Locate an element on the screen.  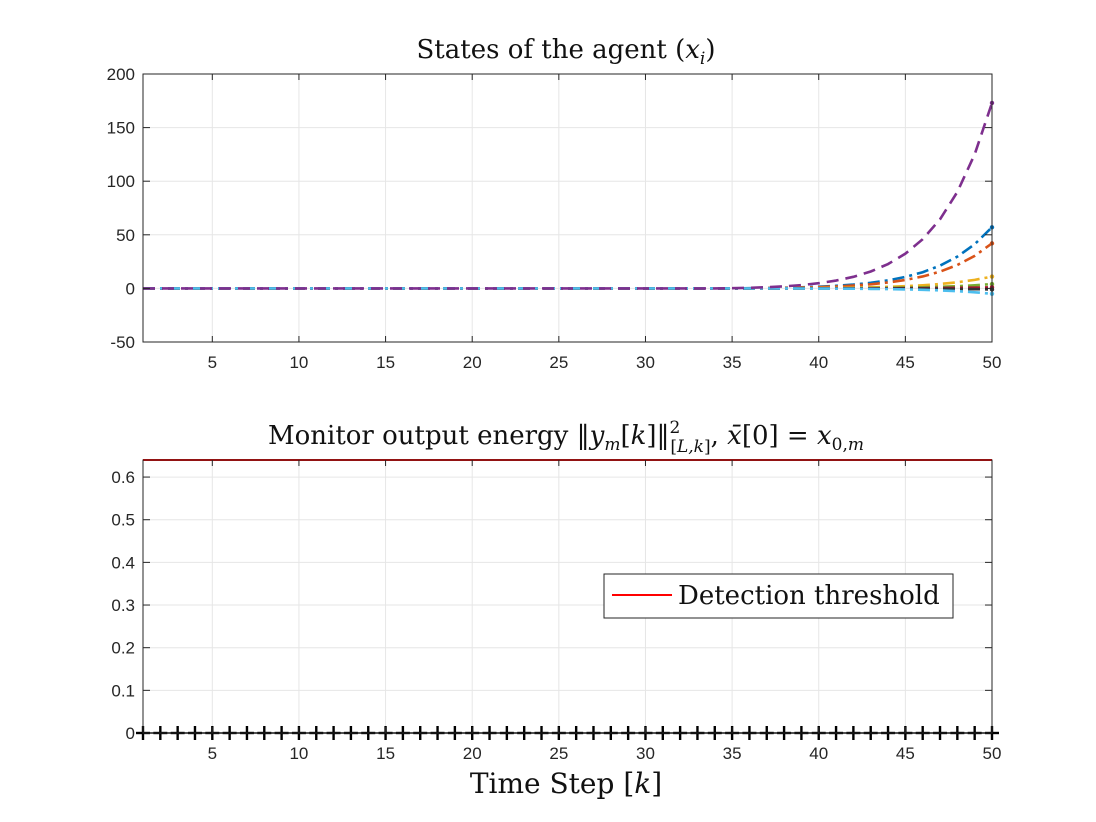
states-ytick-label: 0 is located at coordinates (130, 288).